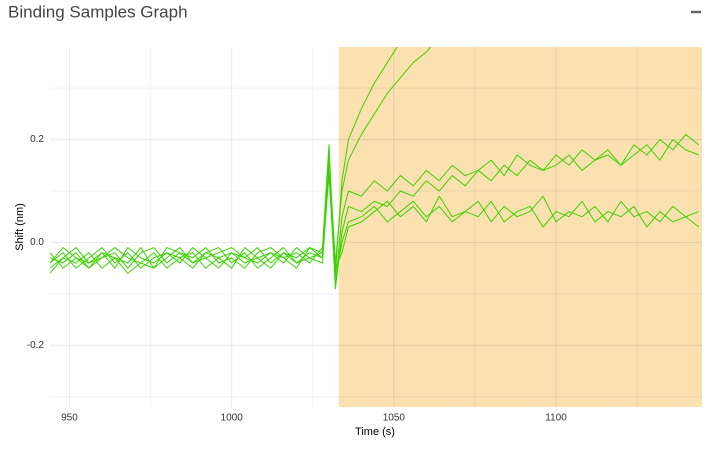 The image size is (713, 450). Describe the element at coordinates (375, 432) in the screenshot. I see `x-axis-title: Time (s)` at that location.